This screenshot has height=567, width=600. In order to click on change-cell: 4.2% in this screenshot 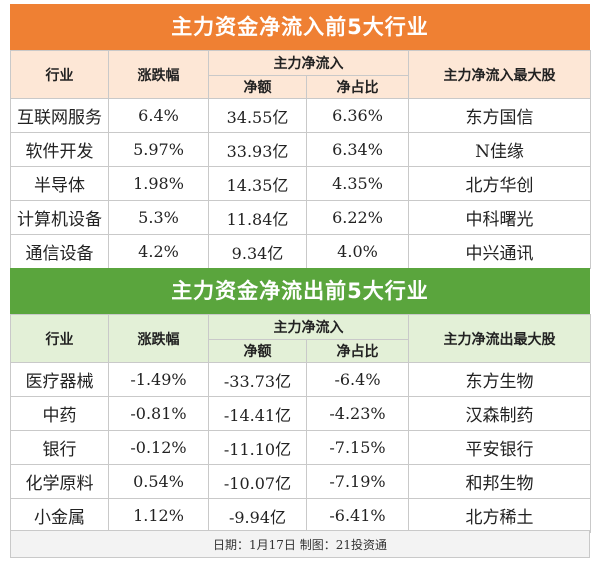, I will do `click(158, 251)`.